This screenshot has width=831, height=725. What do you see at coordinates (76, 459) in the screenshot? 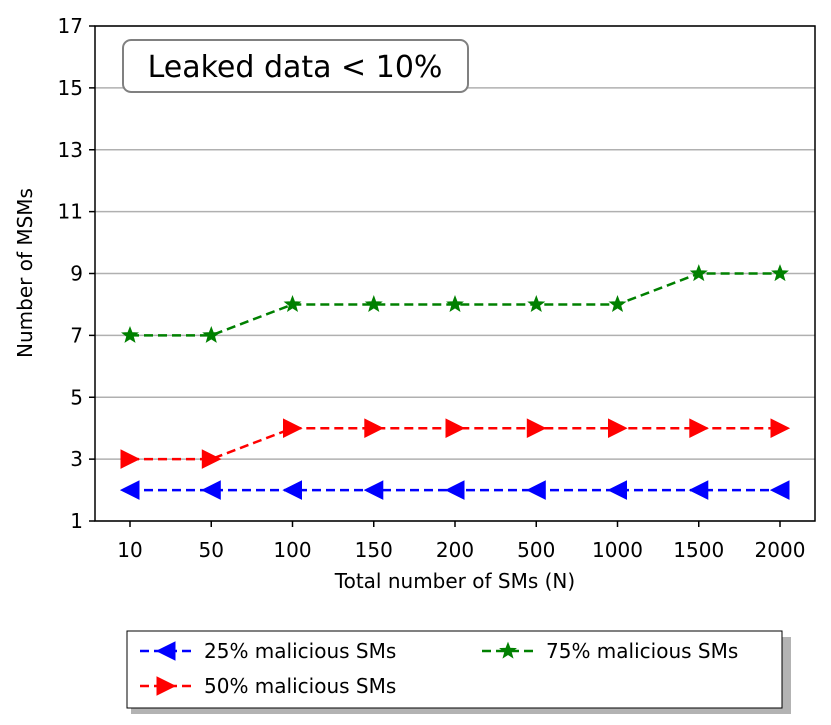
I see `y-tick-label: 3` at bounding box center [76, 459].